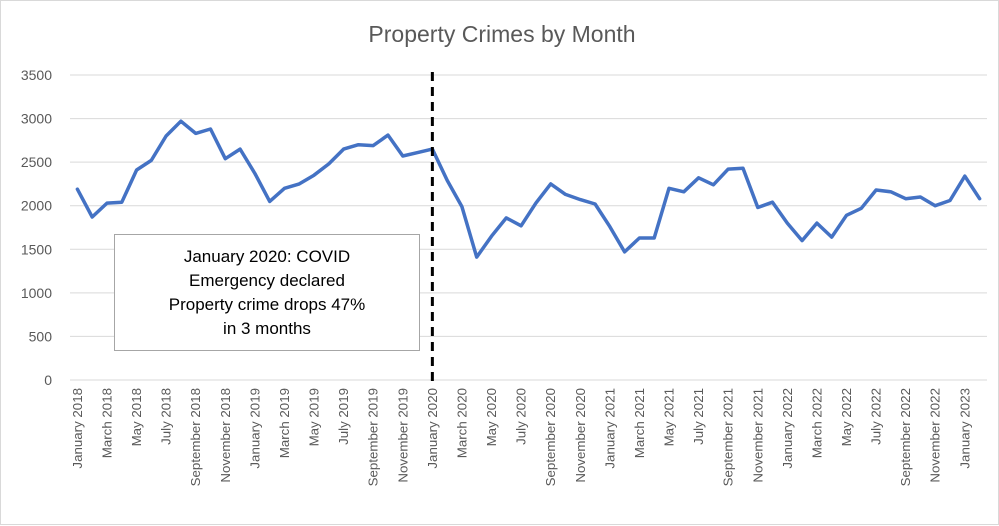 This screenshot has height=526, width=999. I want to click on annotation-line-3: Property crime drops 47%, so click(267, 304).